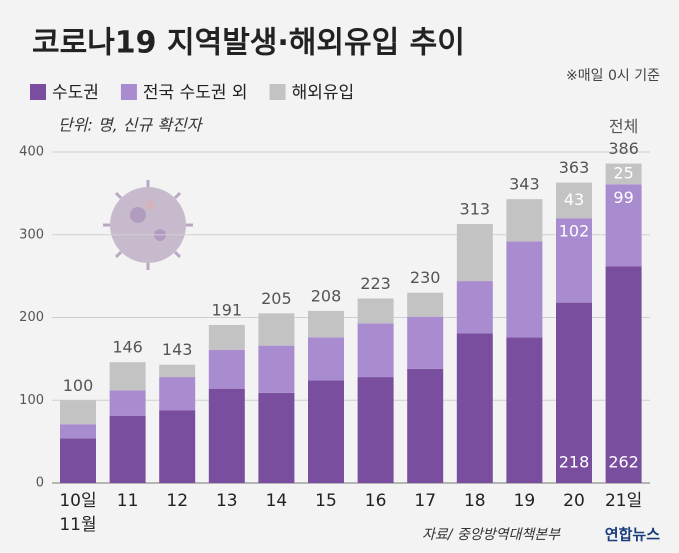 The width and height of the screenshot is (679, 553). I want to click on segment-label: 262, so click(623, 462).